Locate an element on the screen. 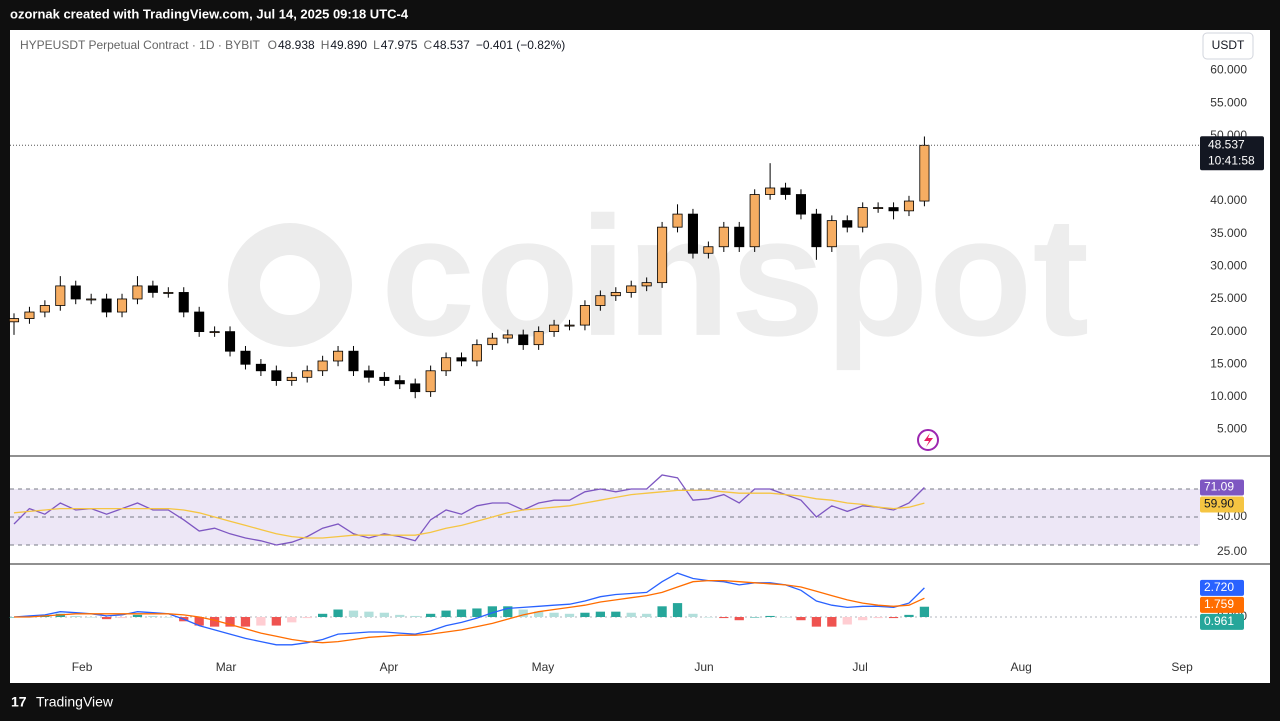  value-badge: 71.09 is located at coordinates (1219, 487).